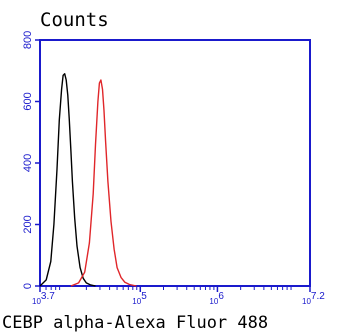  What do you see at coordinates (28, 101) in the screenshot?
I see `y-tick-label-600: 600` at bounding box center [28, 101].